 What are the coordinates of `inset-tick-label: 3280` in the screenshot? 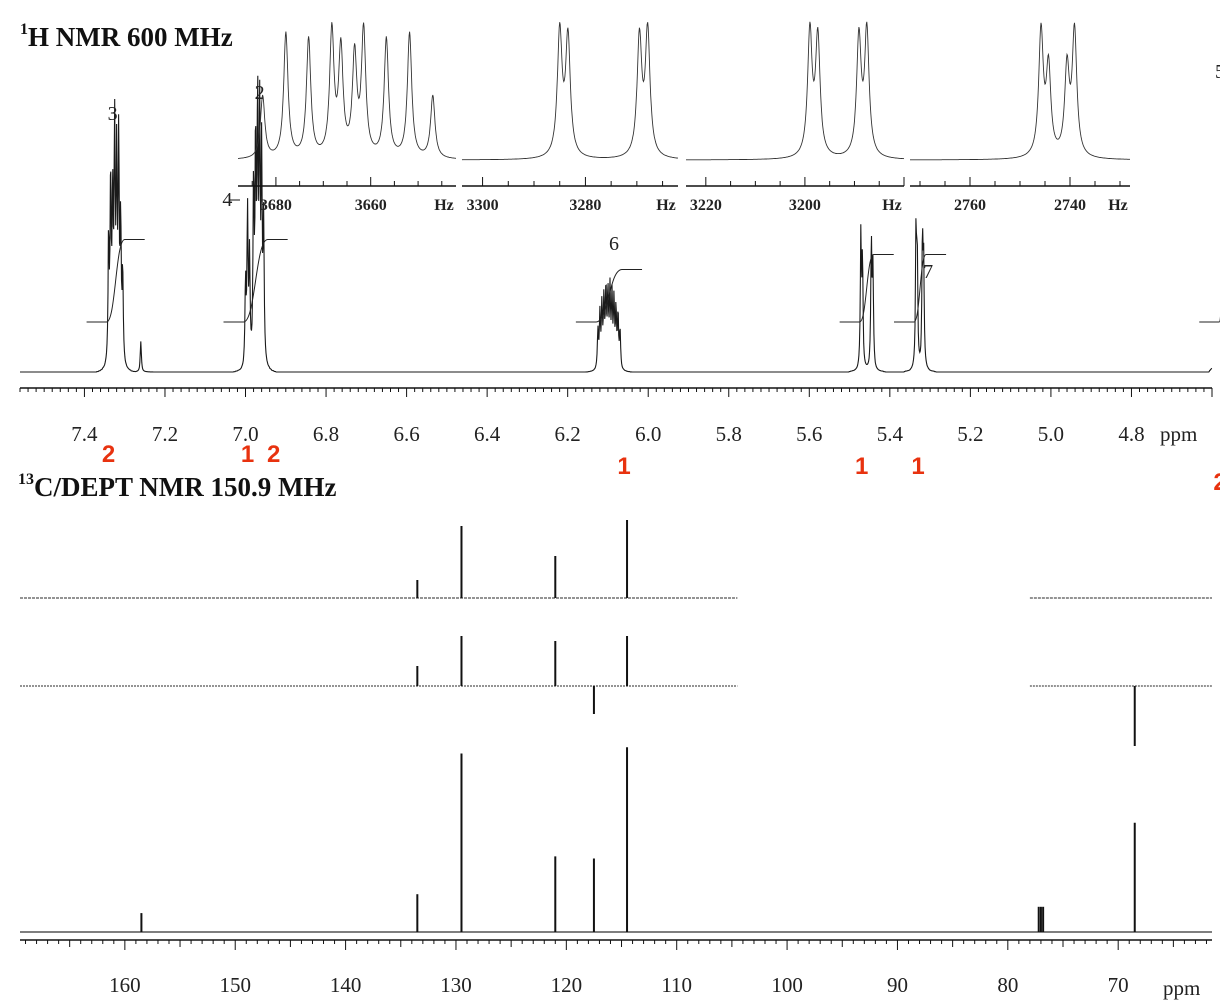 It's located at (585, 205).